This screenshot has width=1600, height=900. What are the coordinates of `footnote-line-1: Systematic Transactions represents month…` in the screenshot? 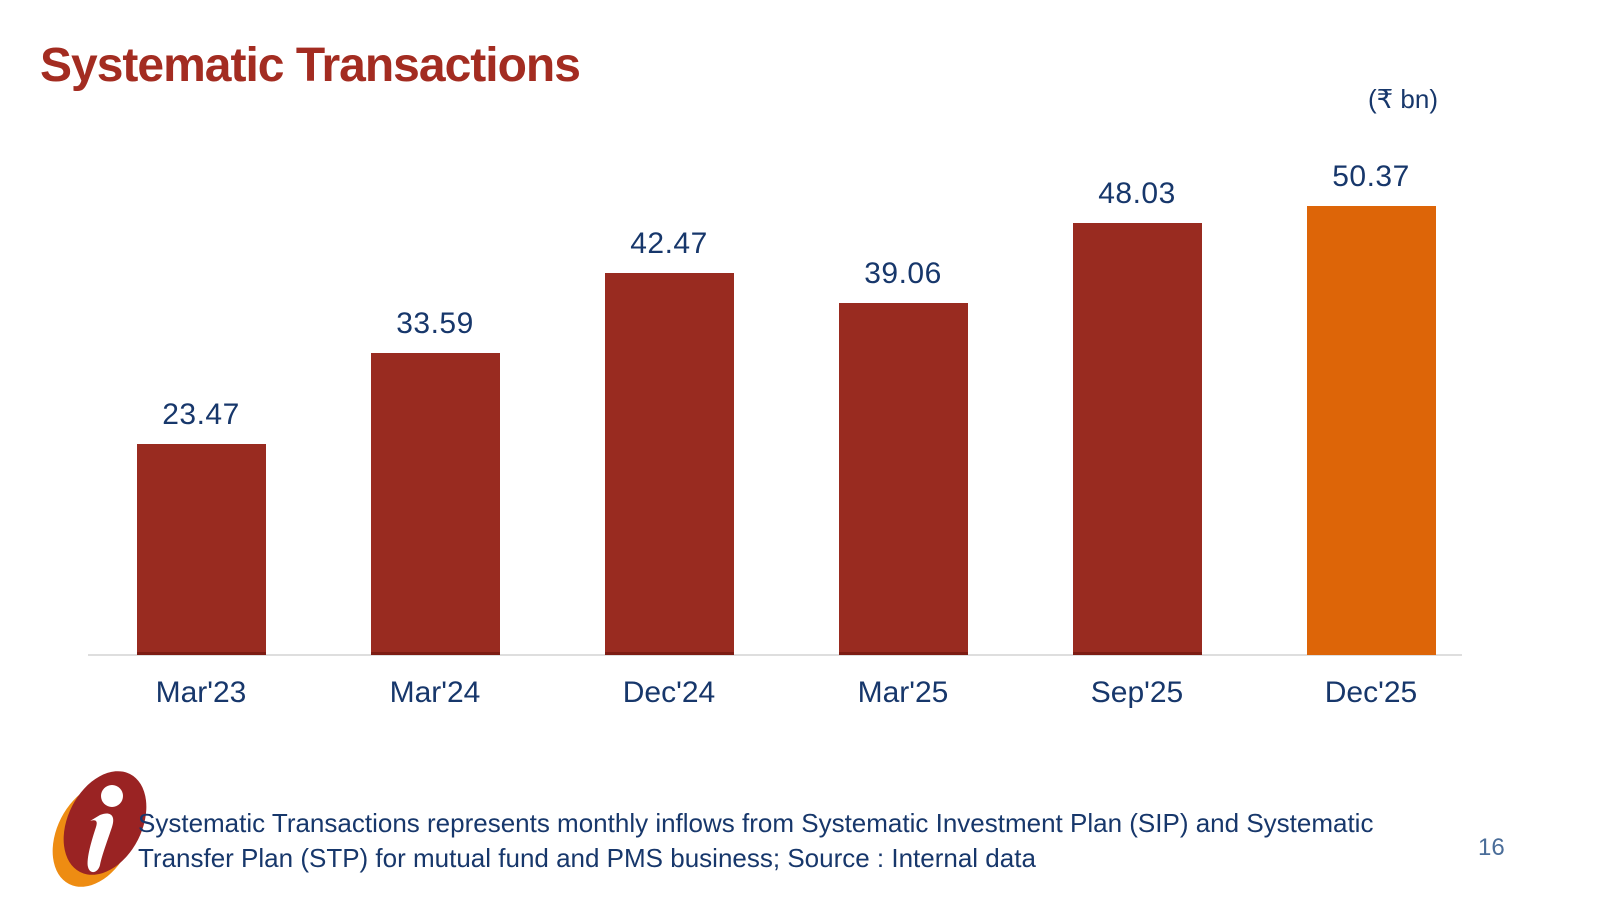 It's located at (756, 823).